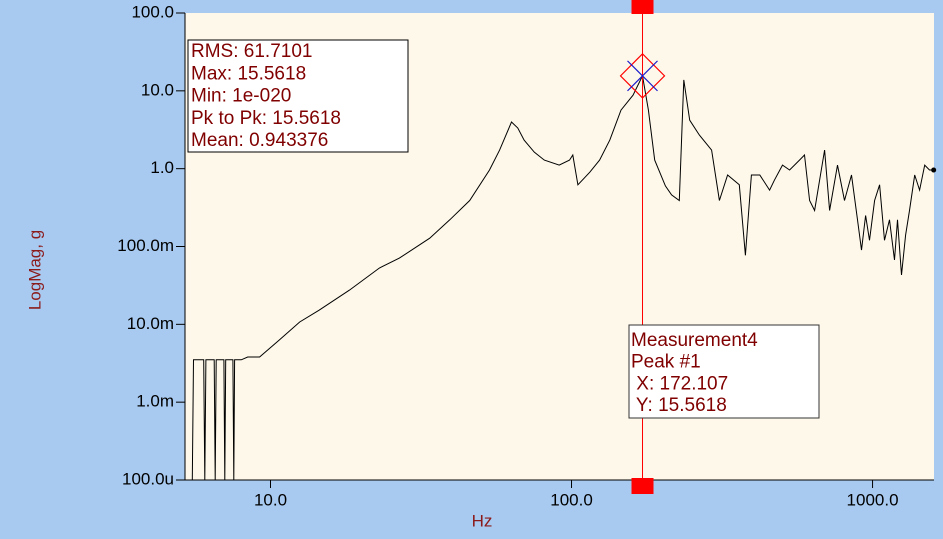 This screenshot has width=943, height=539. I want to click on y-tick-label: 100.0, so click(152, 11).